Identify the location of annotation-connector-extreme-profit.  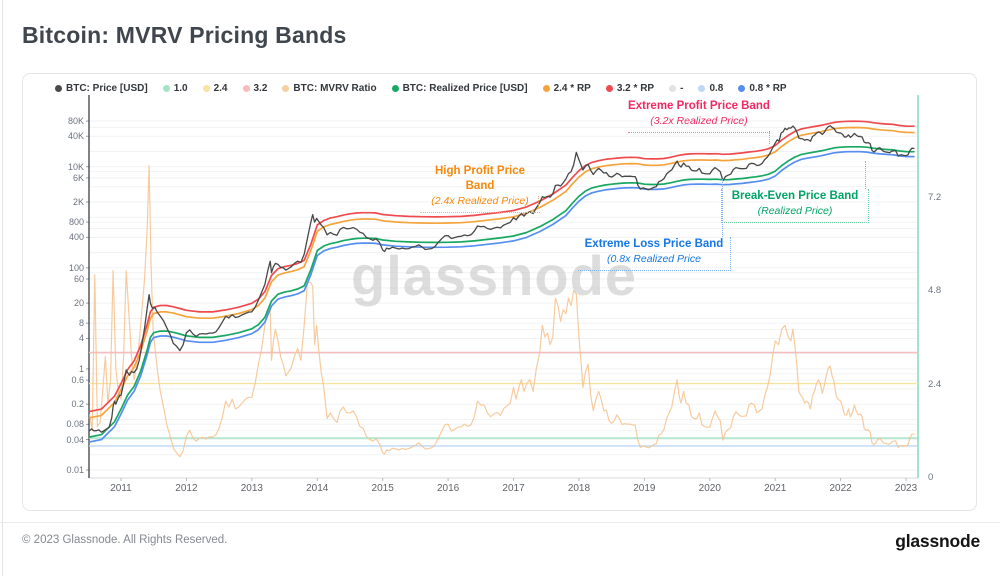
(769, 137).